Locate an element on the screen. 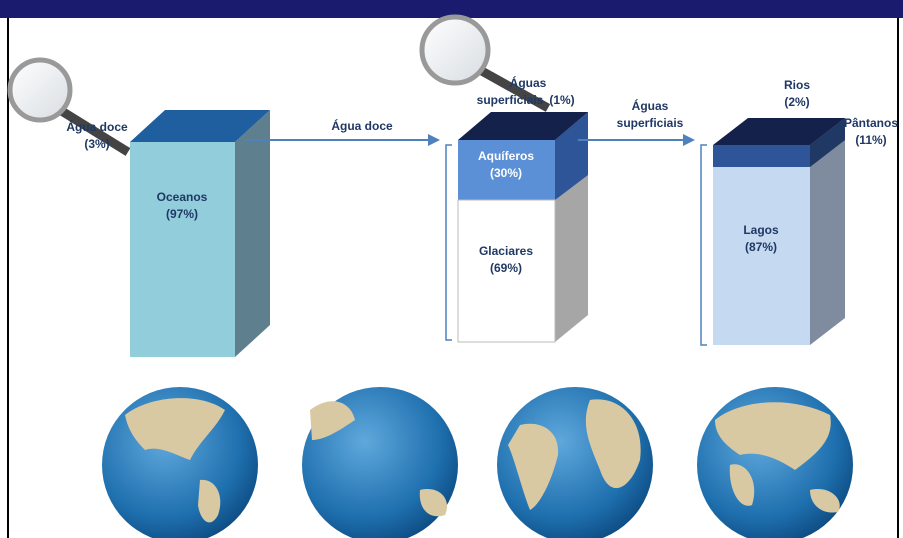 Image resolution: width=903 pixels, height=538 pixels. header-bar is located at coordinates (451, 9).